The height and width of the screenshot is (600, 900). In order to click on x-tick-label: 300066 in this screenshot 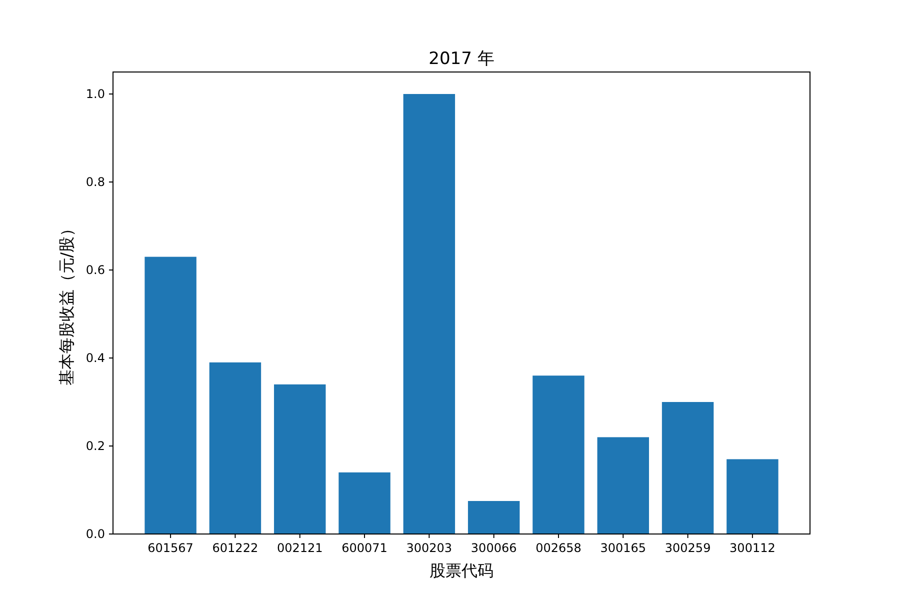, I will do `click(493, 548)`.